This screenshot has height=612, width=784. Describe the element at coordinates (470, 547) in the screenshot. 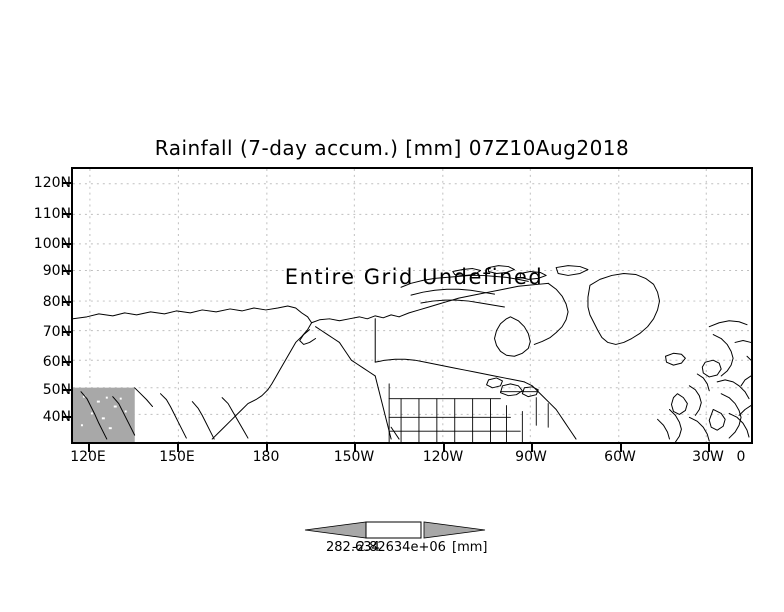

I see `colorbar-units-label: [mm]` at that location.